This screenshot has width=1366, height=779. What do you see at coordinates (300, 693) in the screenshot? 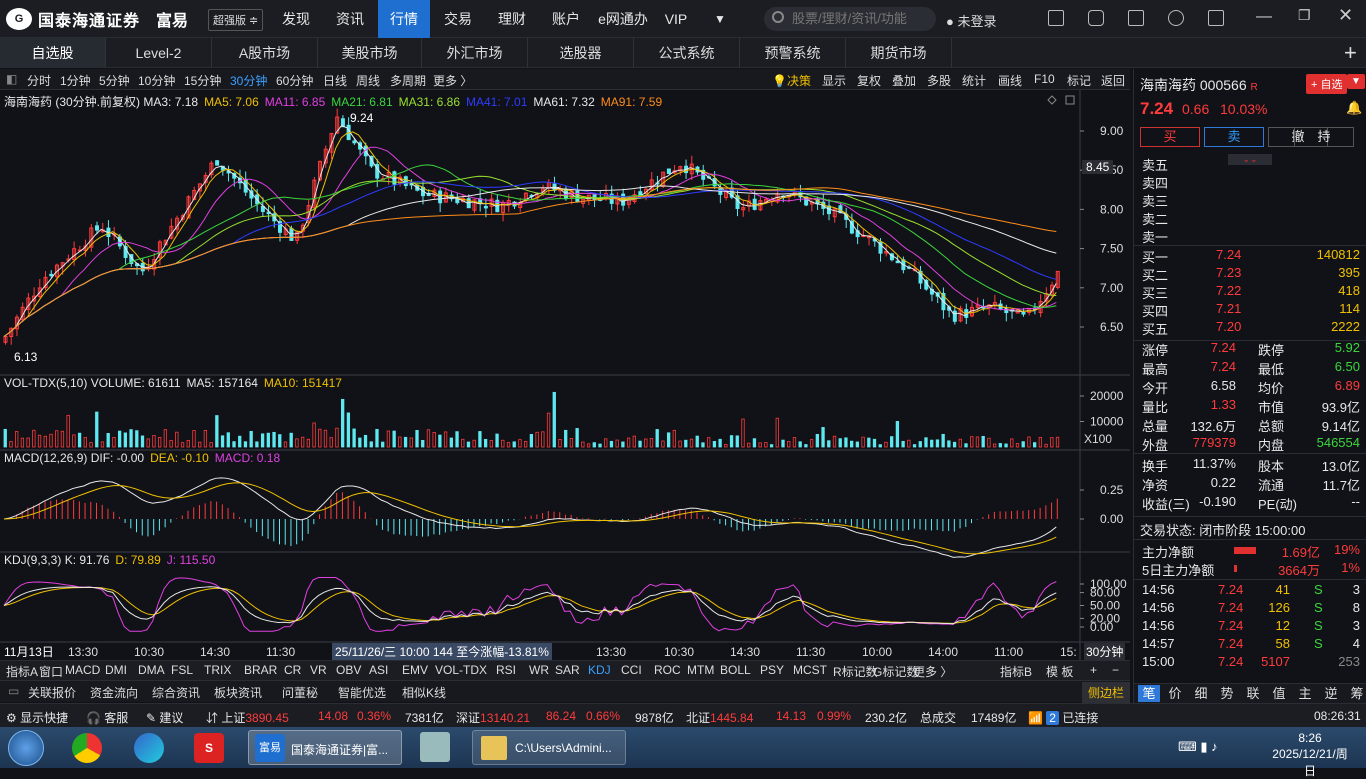
I see `info-tab-4: 问董秘` at bounding box center [300, 693].